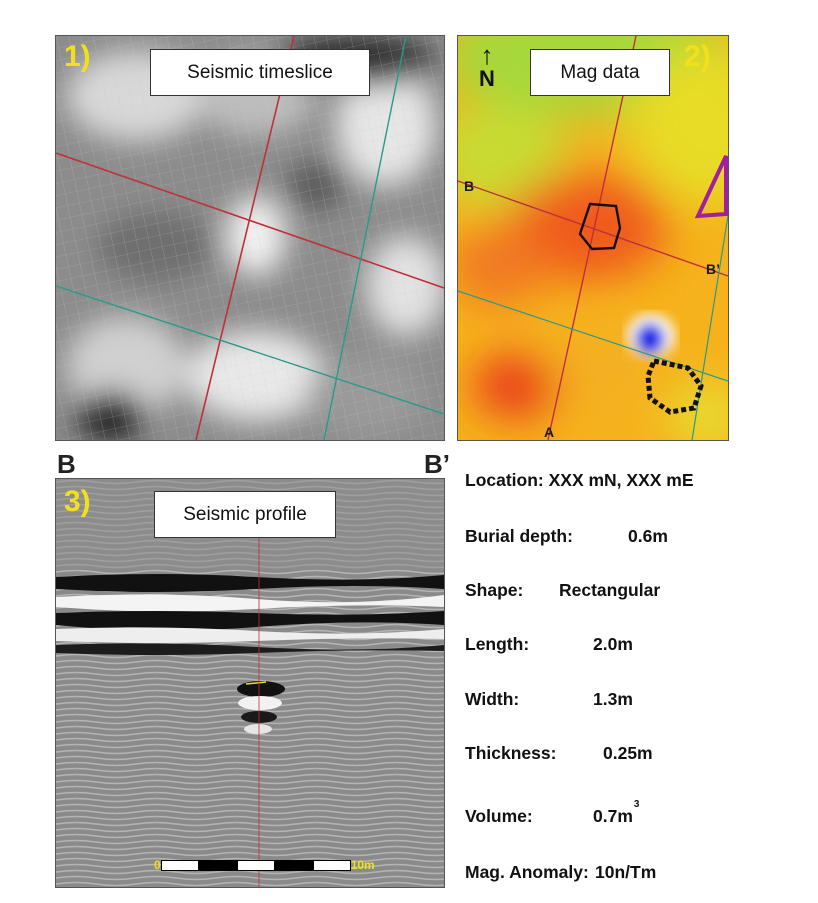  I want to click on width-label: Width:, so click(492, 699).